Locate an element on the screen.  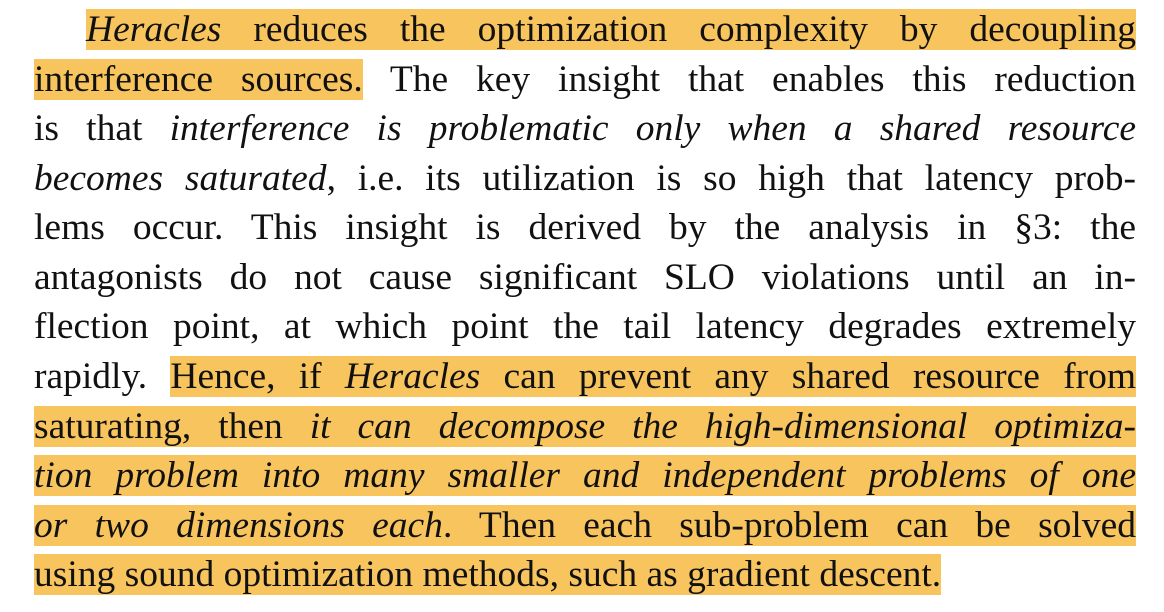
highlighted-text-segment: interference sources. is located at coordinates (198, 79).